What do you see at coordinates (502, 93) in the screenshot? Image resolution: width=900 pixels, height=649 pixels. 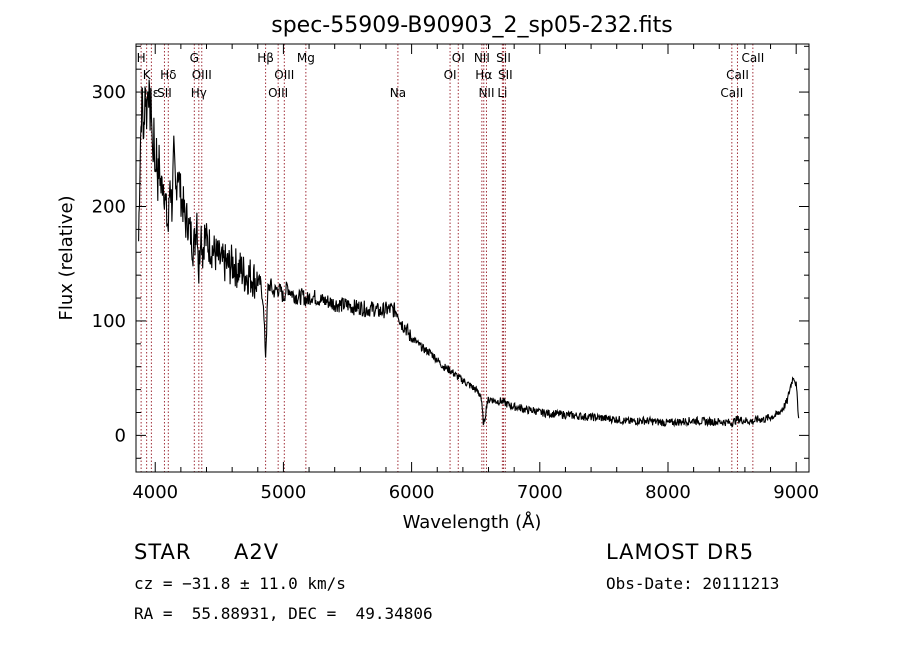 I see `line-label: Li` at bounding box center [502, 93].